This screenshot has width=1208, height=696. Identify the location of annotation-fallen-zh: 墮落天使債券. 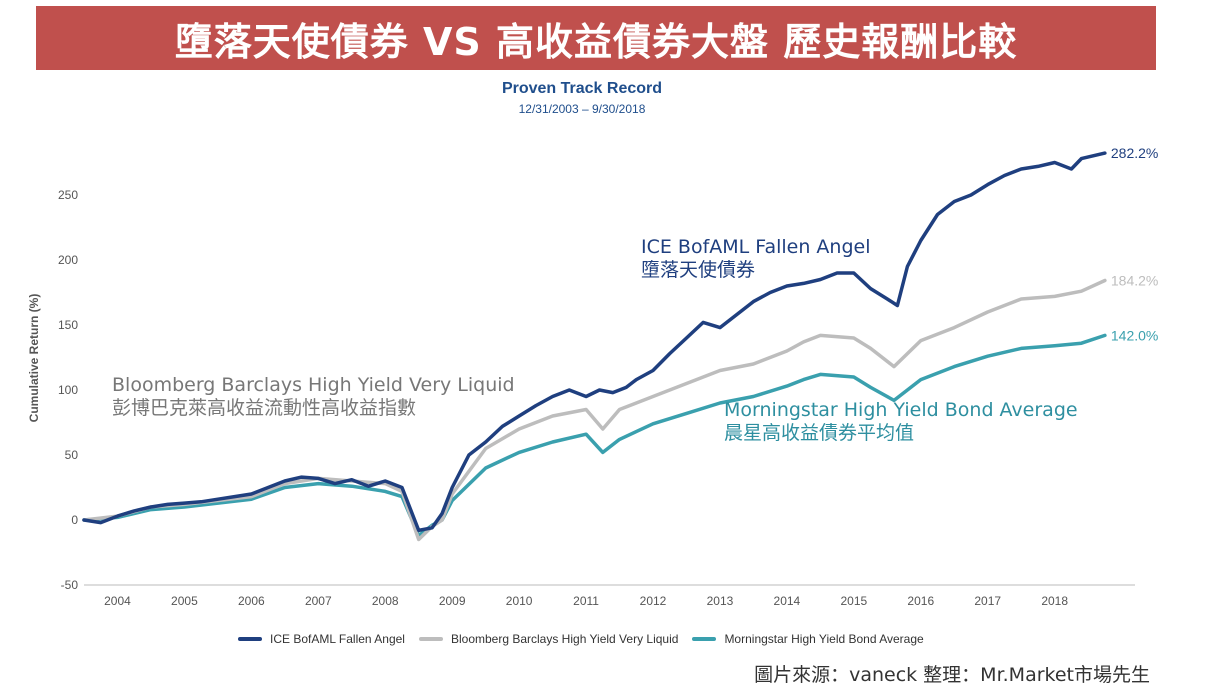
(698, 270).